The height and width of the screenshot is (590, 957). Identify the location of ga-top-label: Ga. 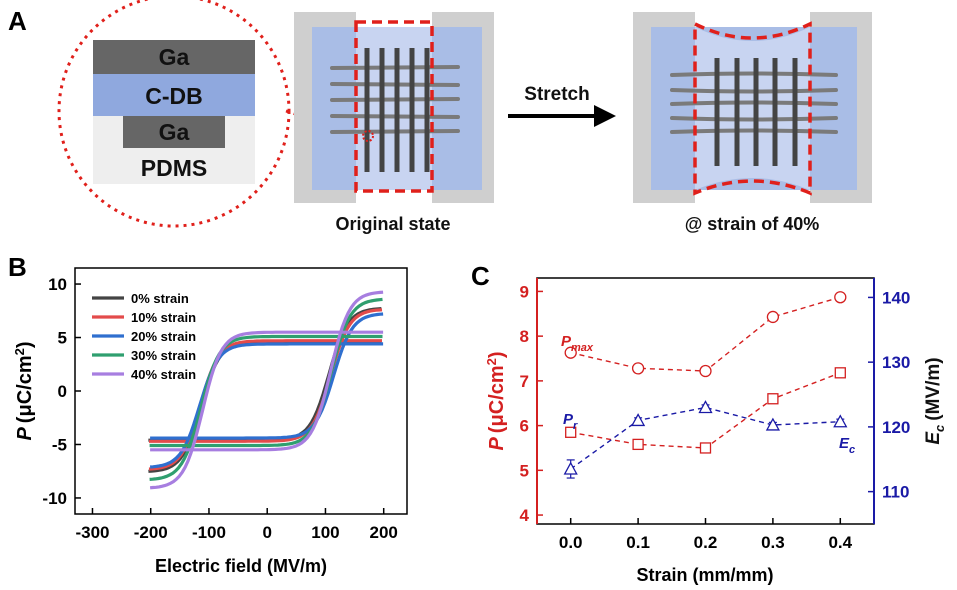
(174, 57).